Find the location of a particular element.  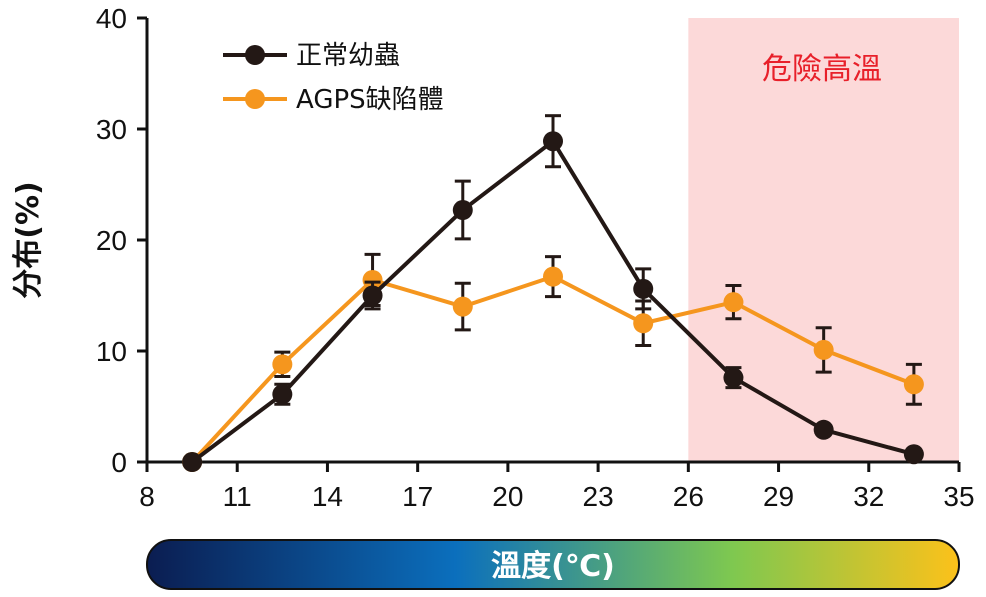

x-tick-label: 26 is located at coordinates (688, 496).